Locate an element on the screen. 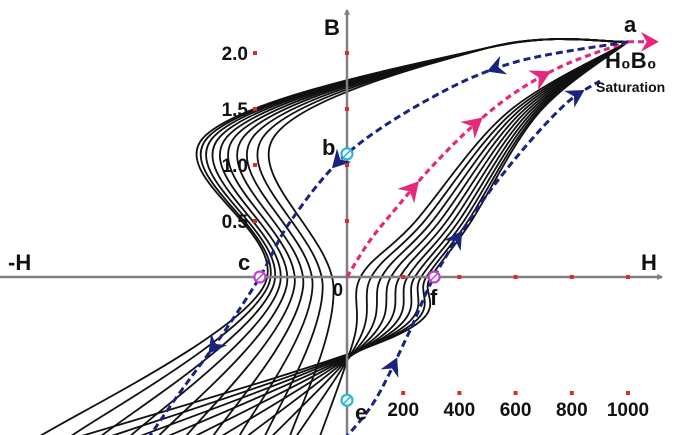 This screenshot has height=435, width=696. saturation-label: Saturation is located at coordinates (630, 87).